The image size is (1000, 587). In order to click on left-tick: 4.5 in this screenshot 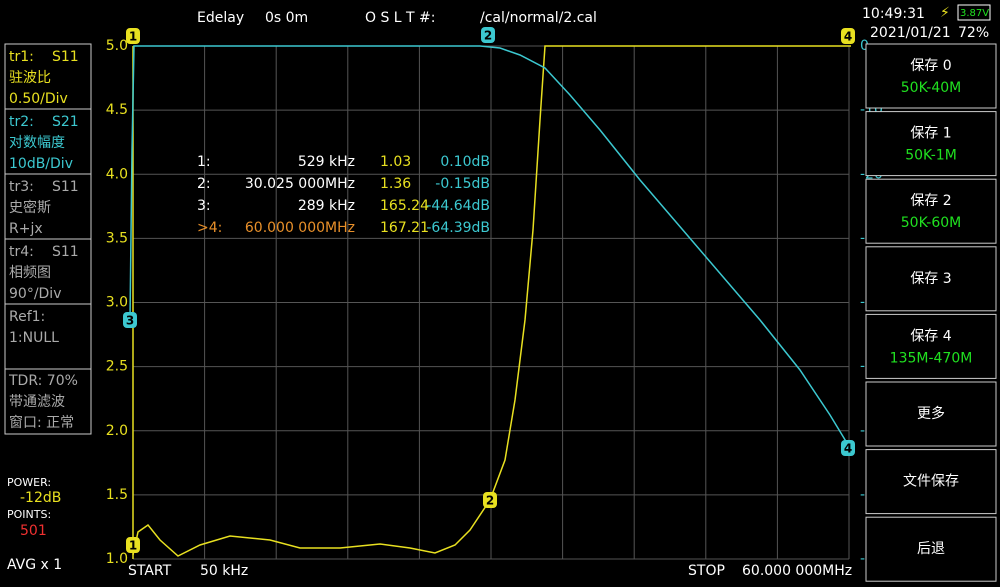, I will do `click(117, 110)`.